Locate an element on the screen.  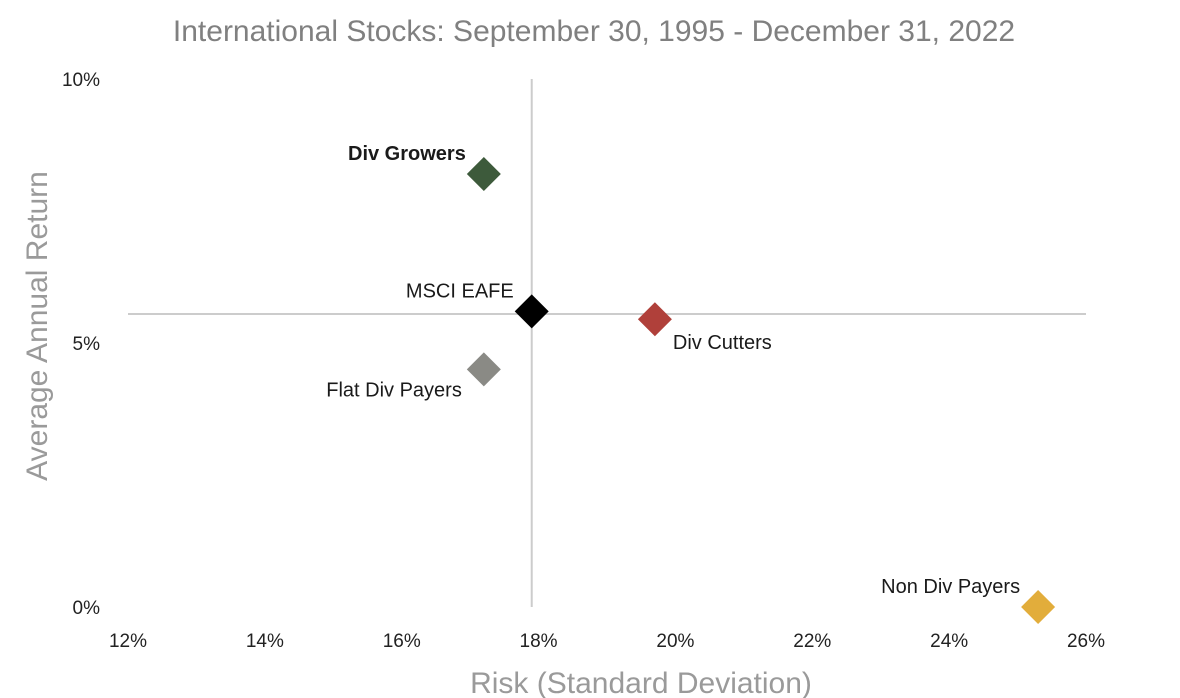
data-point-label: Non Div Payers is located at coordinates (950, 587).